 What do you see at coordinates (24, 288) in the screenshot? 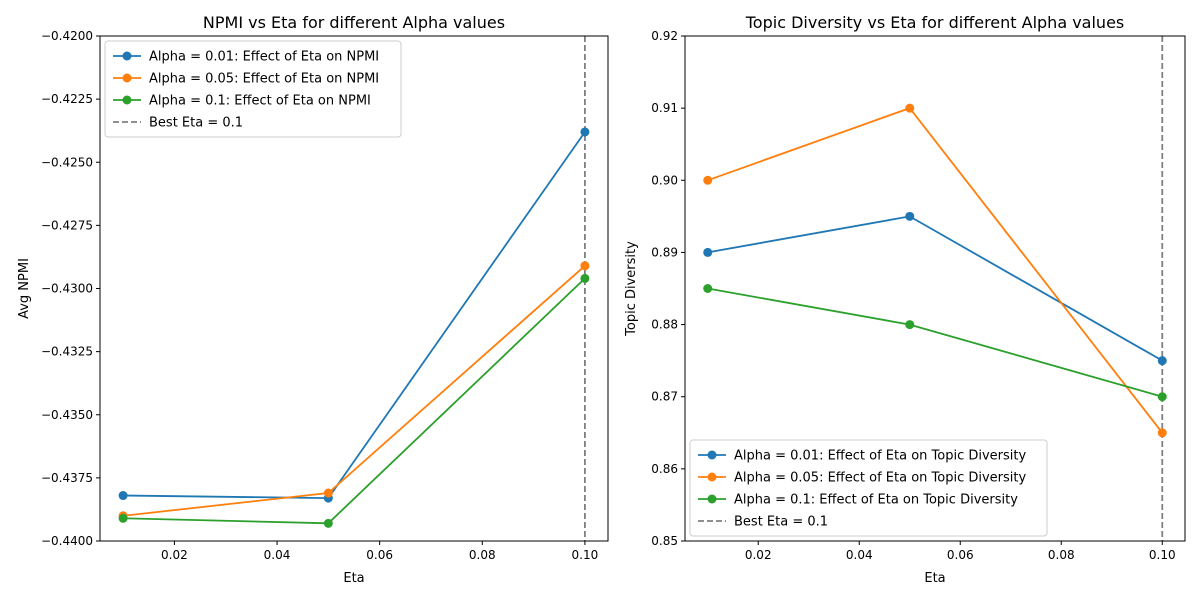
I see `y-axis-label: Avg NPMI` at bounding box center [24, 288].